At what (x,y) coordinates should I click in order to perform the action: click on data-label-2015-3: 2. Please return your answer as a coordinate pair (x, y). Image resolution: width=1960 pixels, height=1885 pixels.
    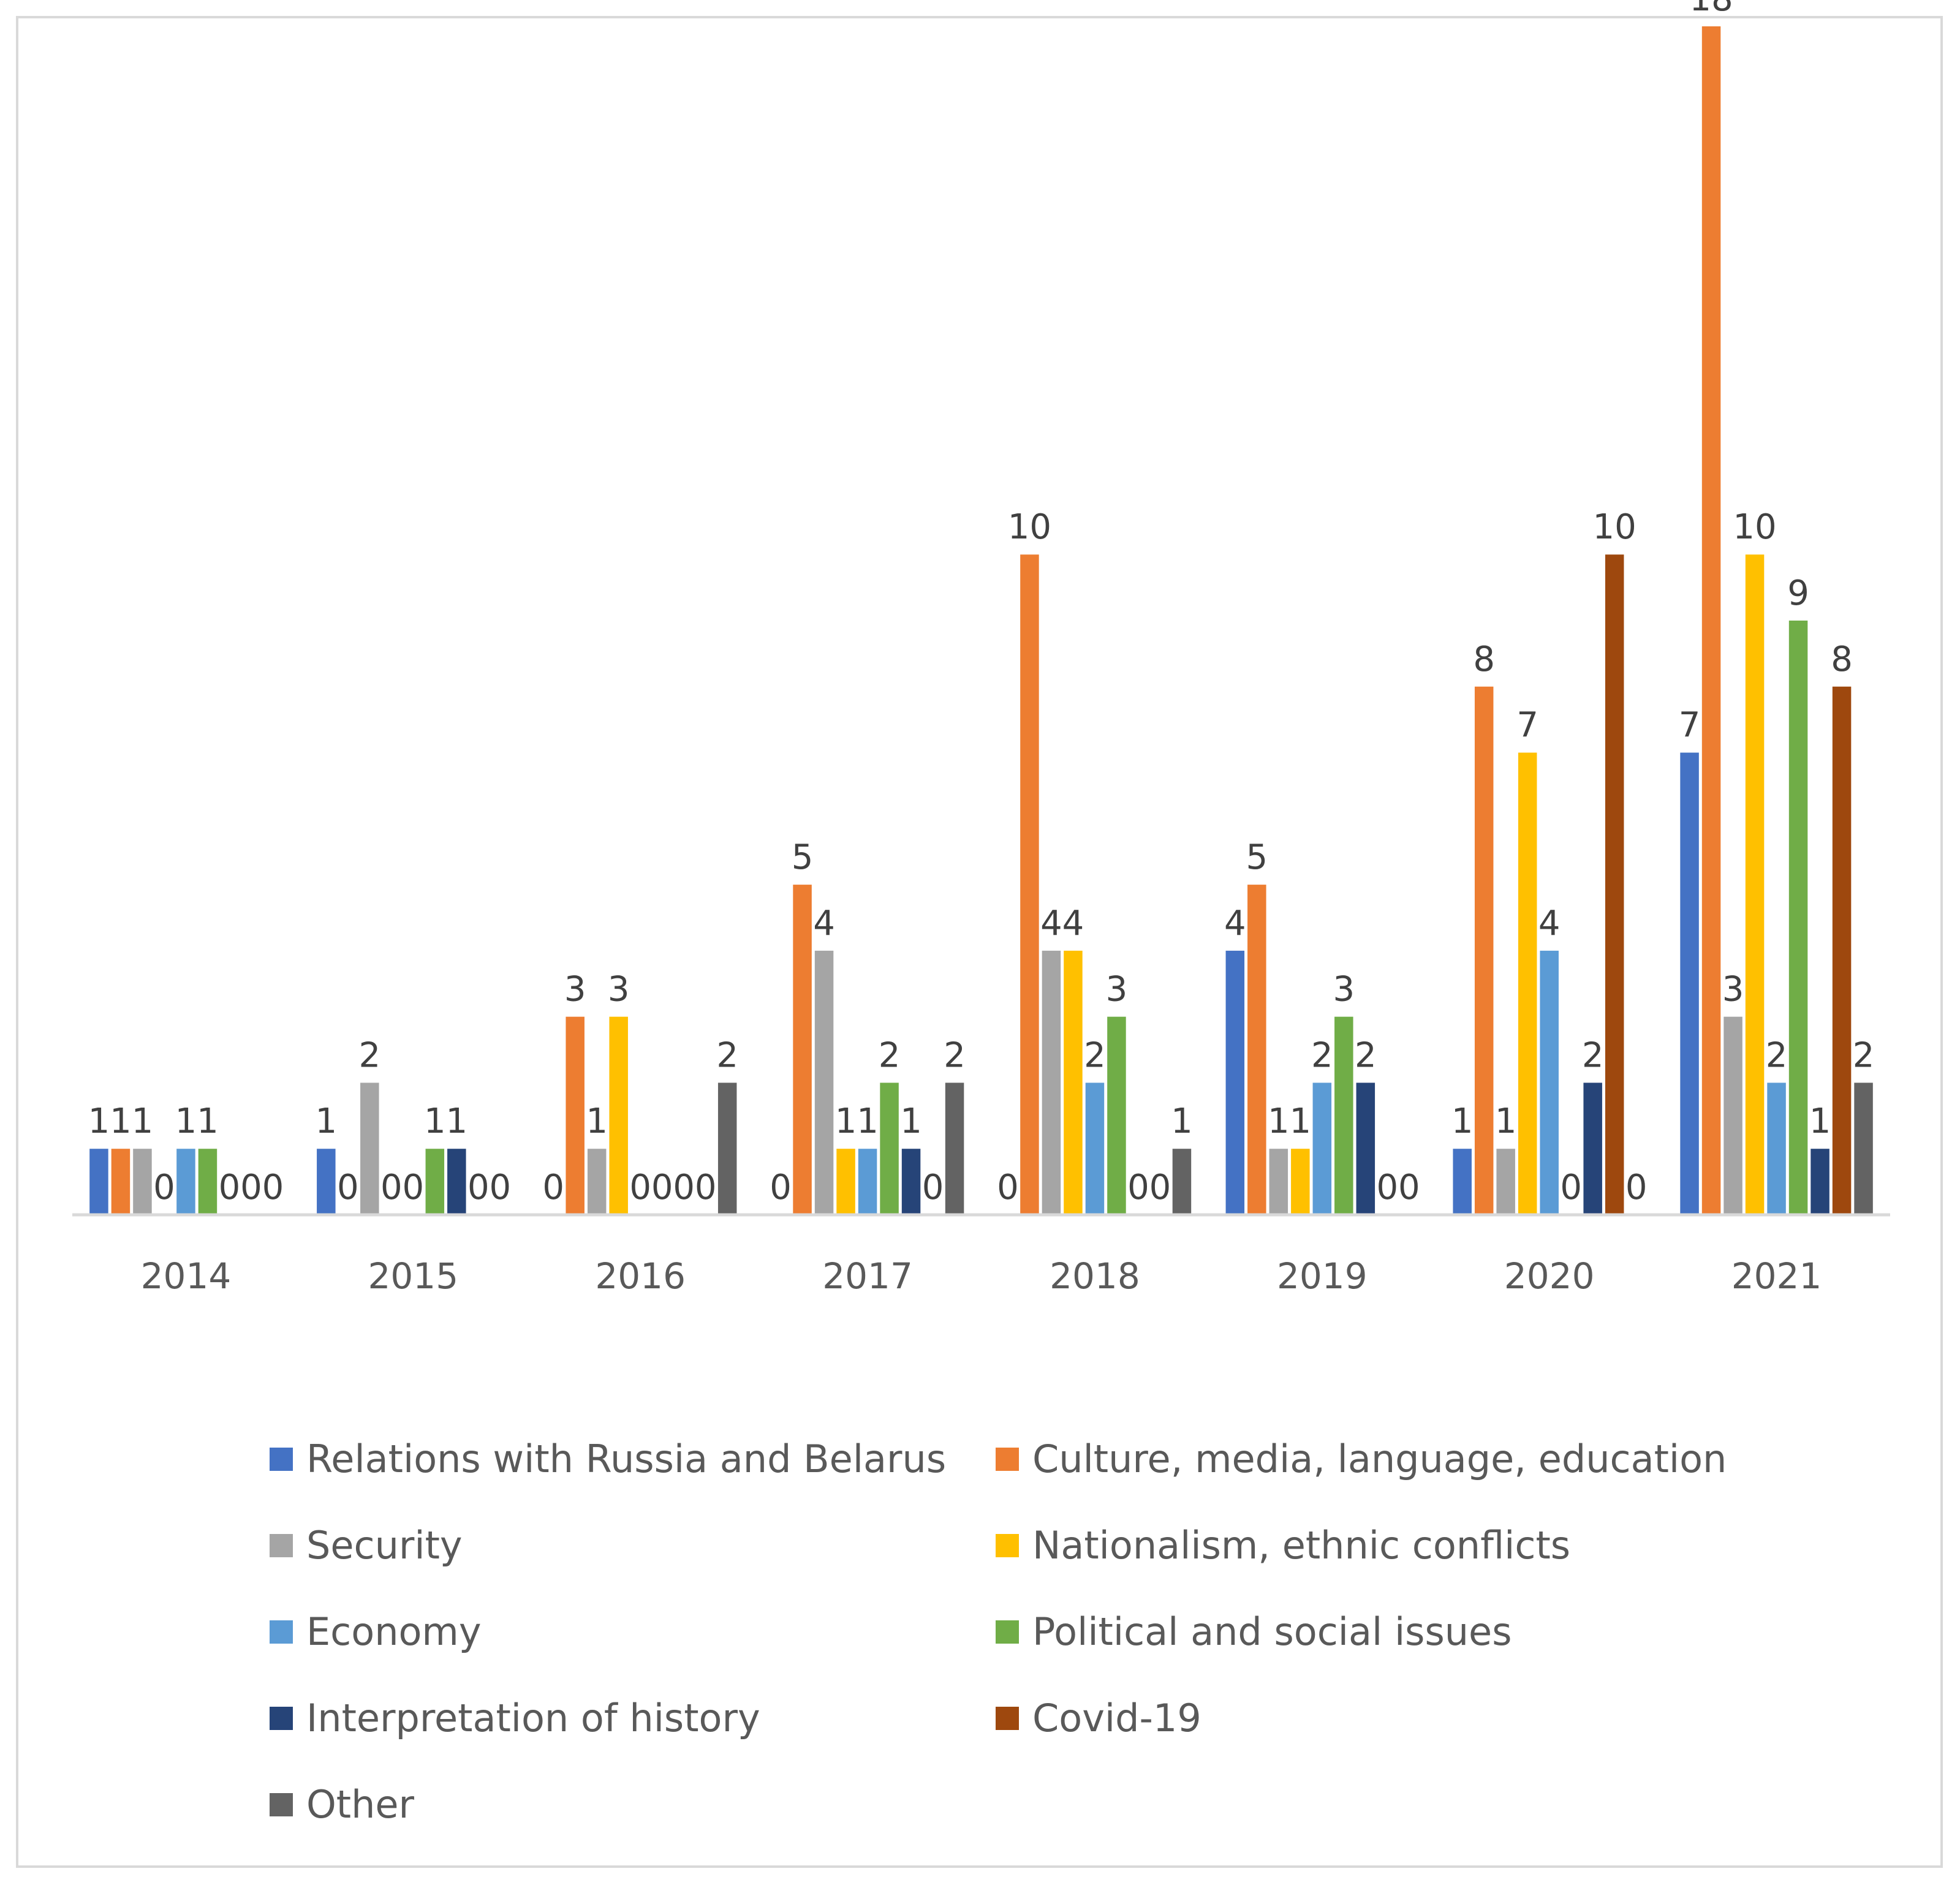
    Looking at the image, I should click on (369, 1055).